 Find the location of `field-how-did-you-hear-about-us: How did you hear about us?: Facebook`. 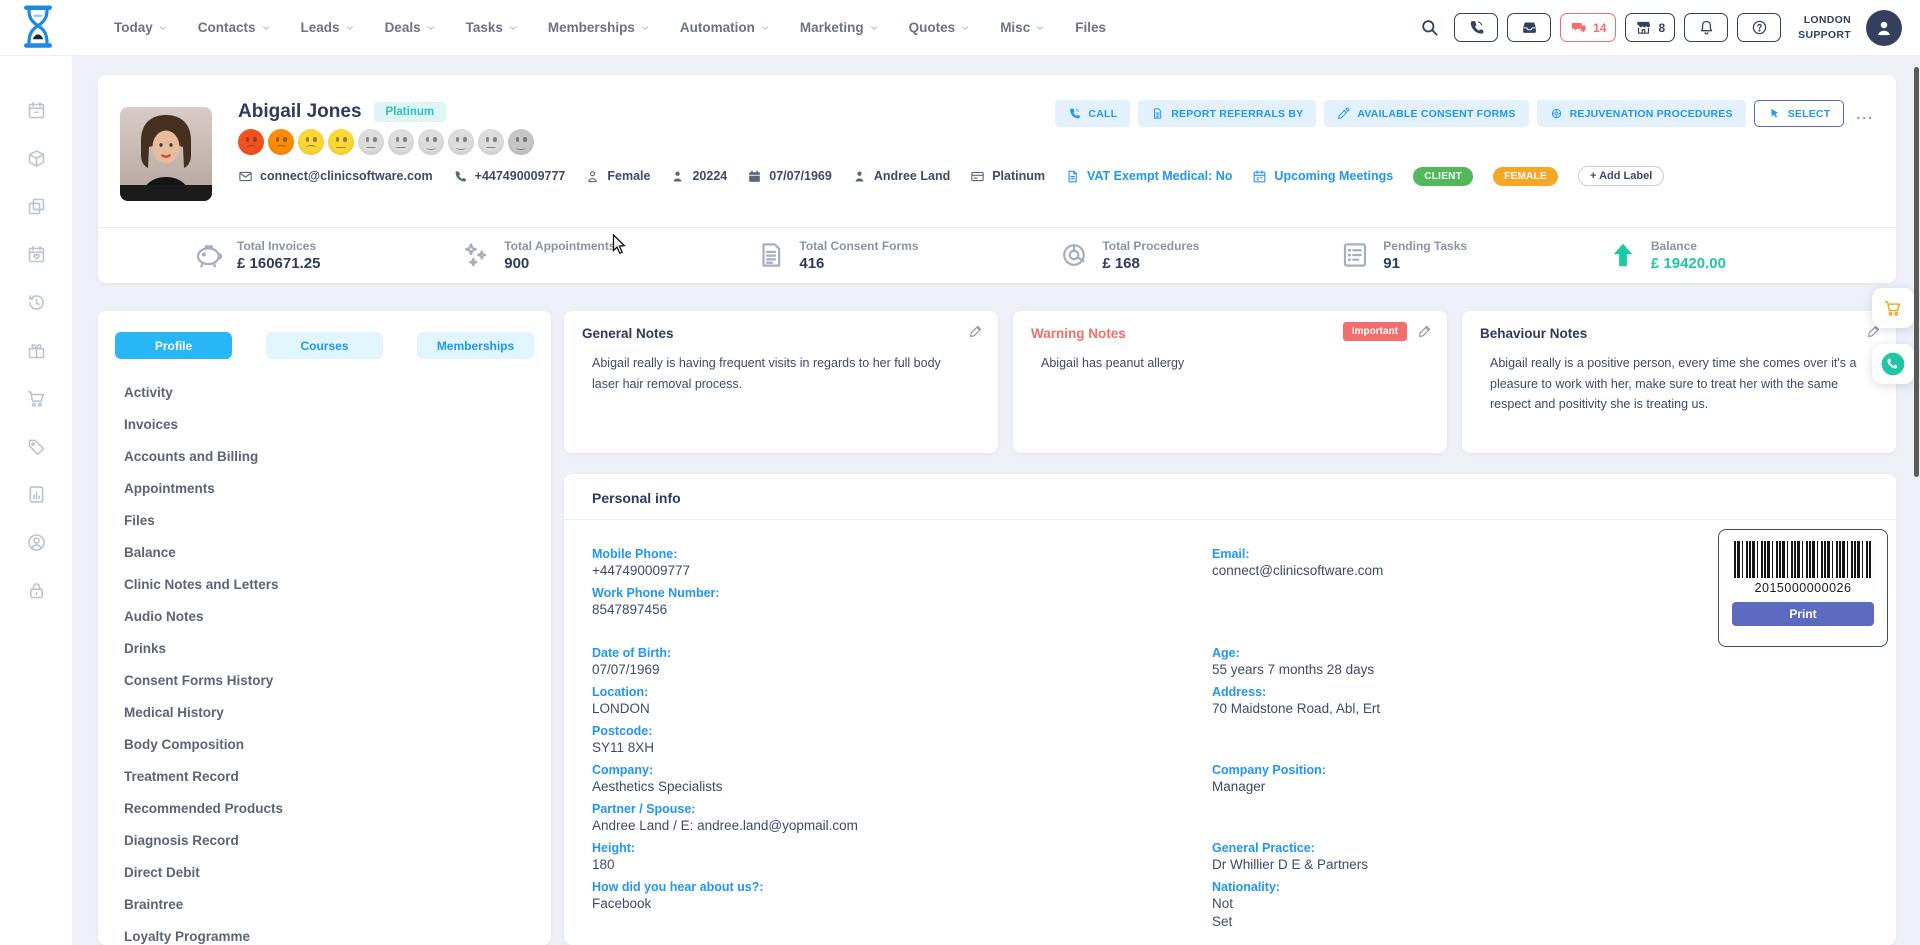

field-how-did-you-hear-about-us: How did you hear about us?: Facebook is located at coordinates (902, 907).